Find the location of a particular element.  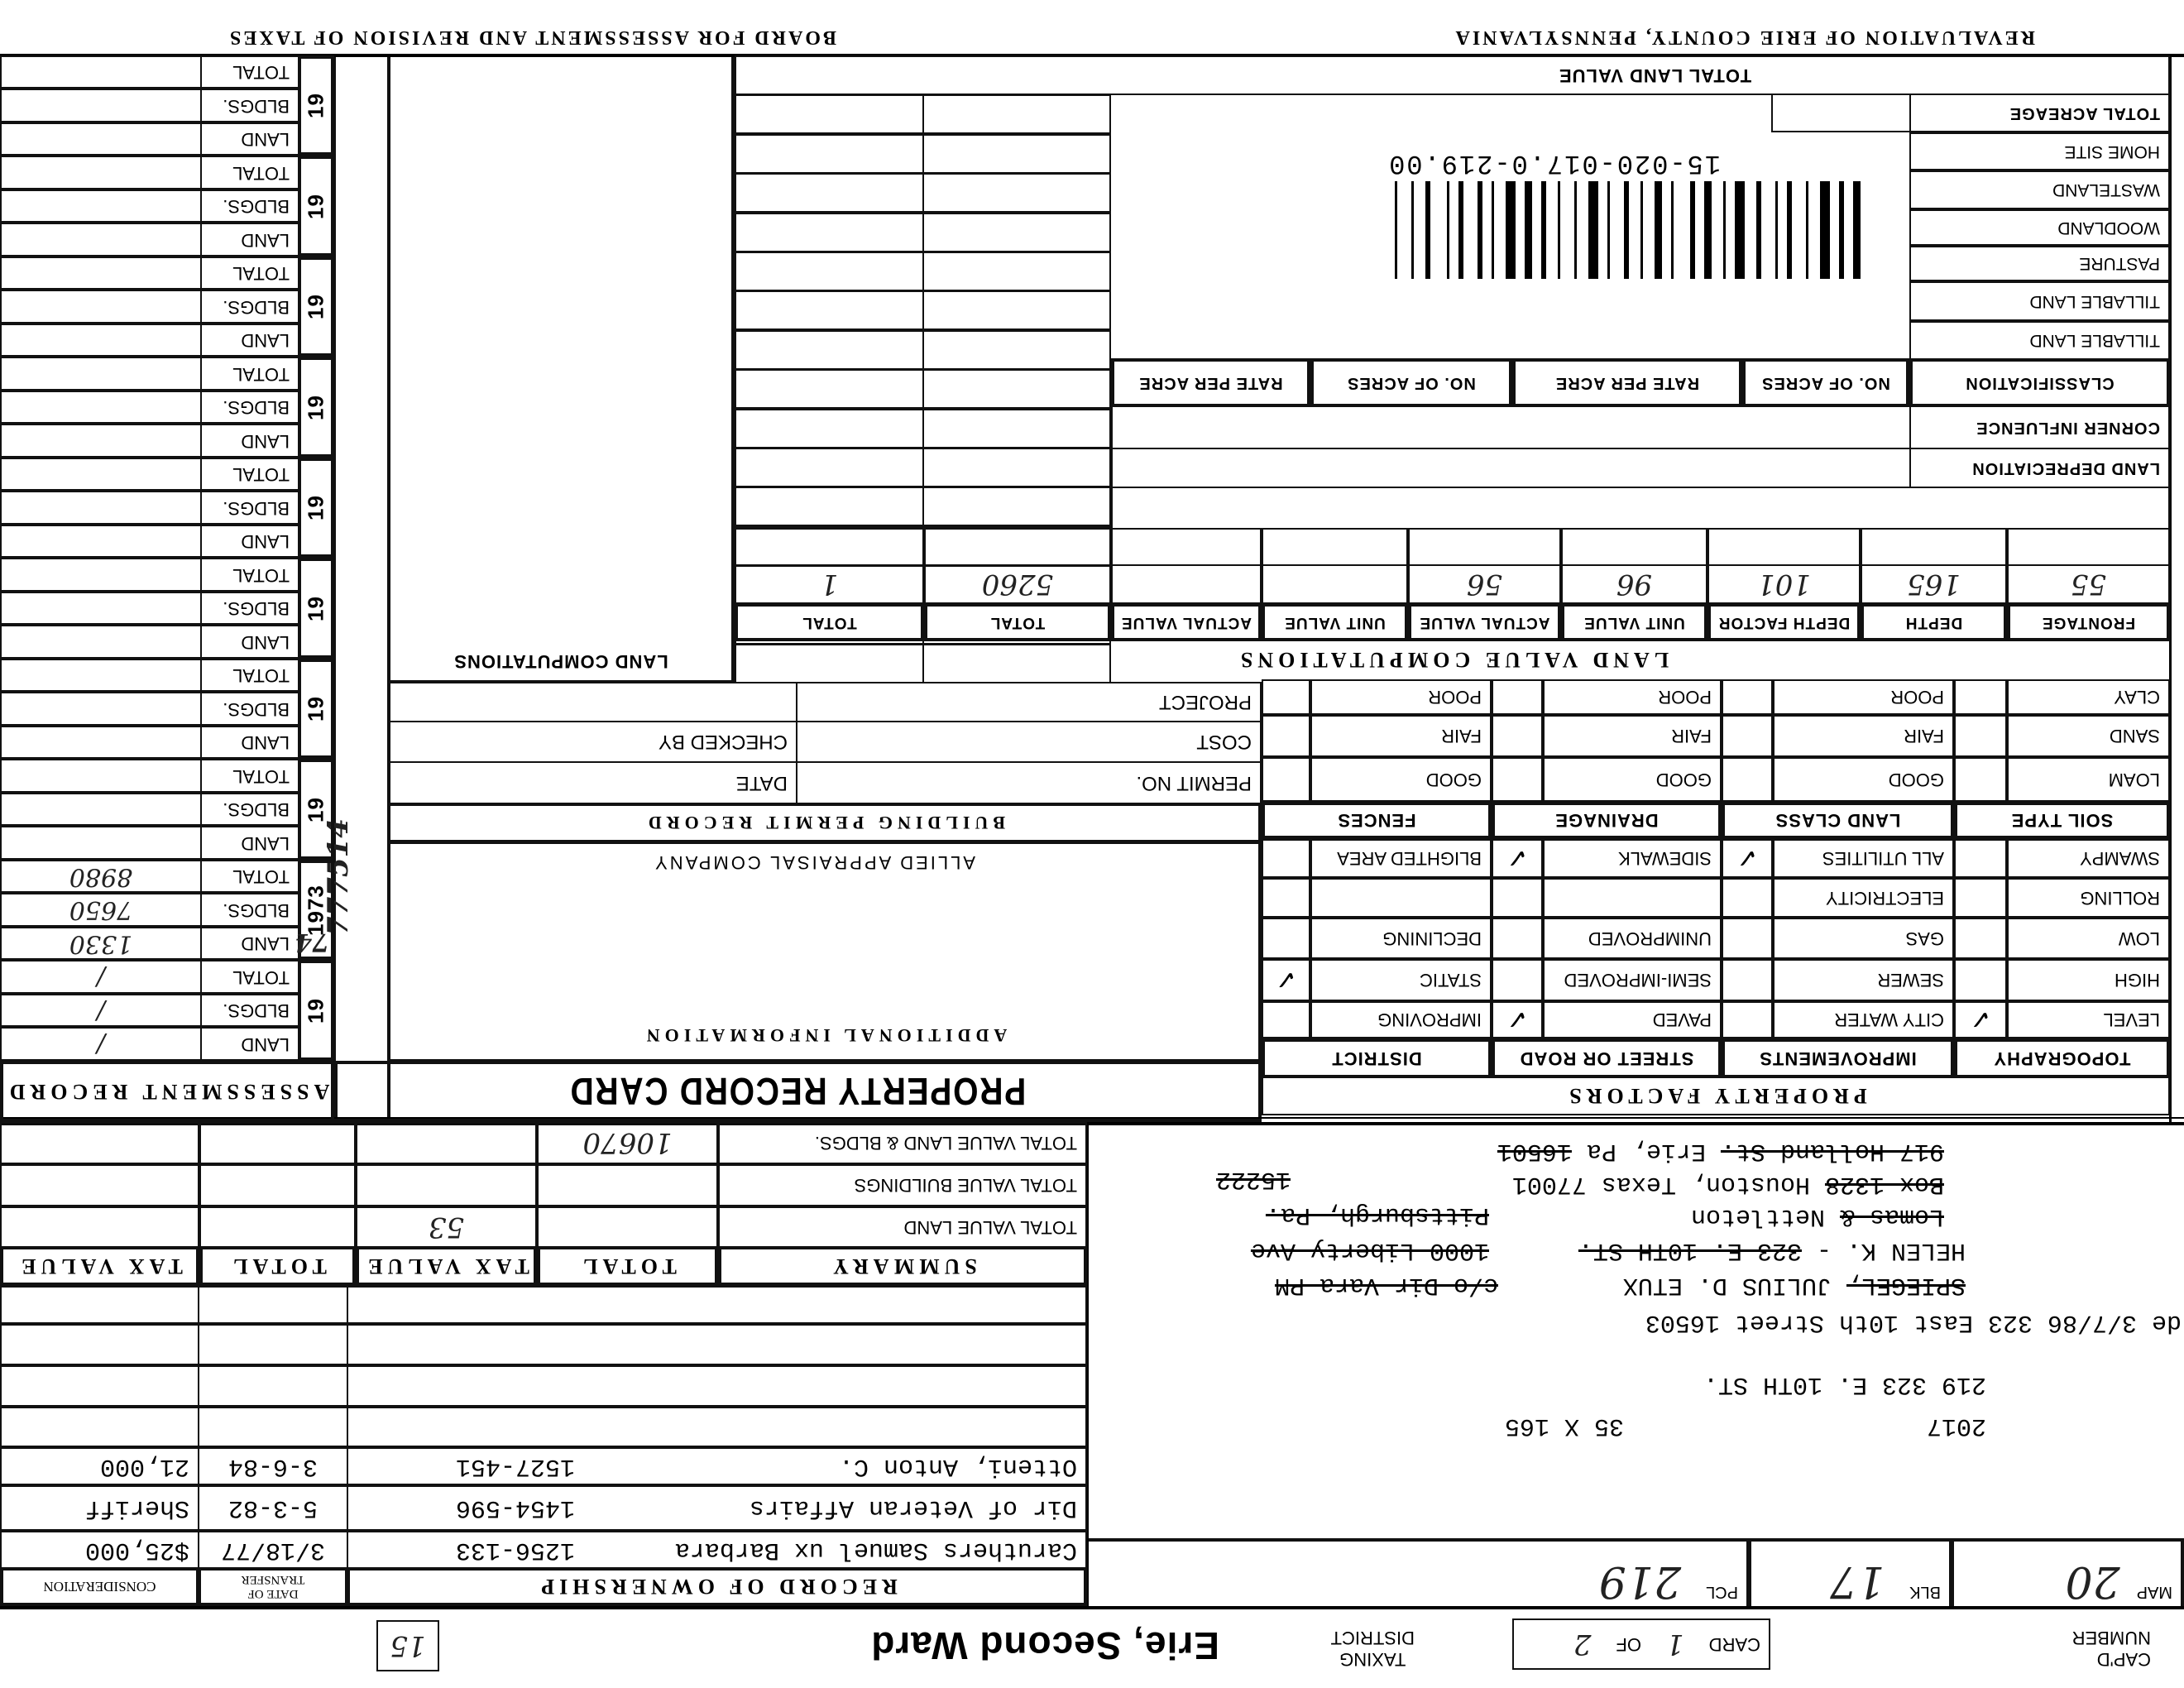

land-depreciation-label: LAND DEPRECIATION is located at coordinates (2039, 468).